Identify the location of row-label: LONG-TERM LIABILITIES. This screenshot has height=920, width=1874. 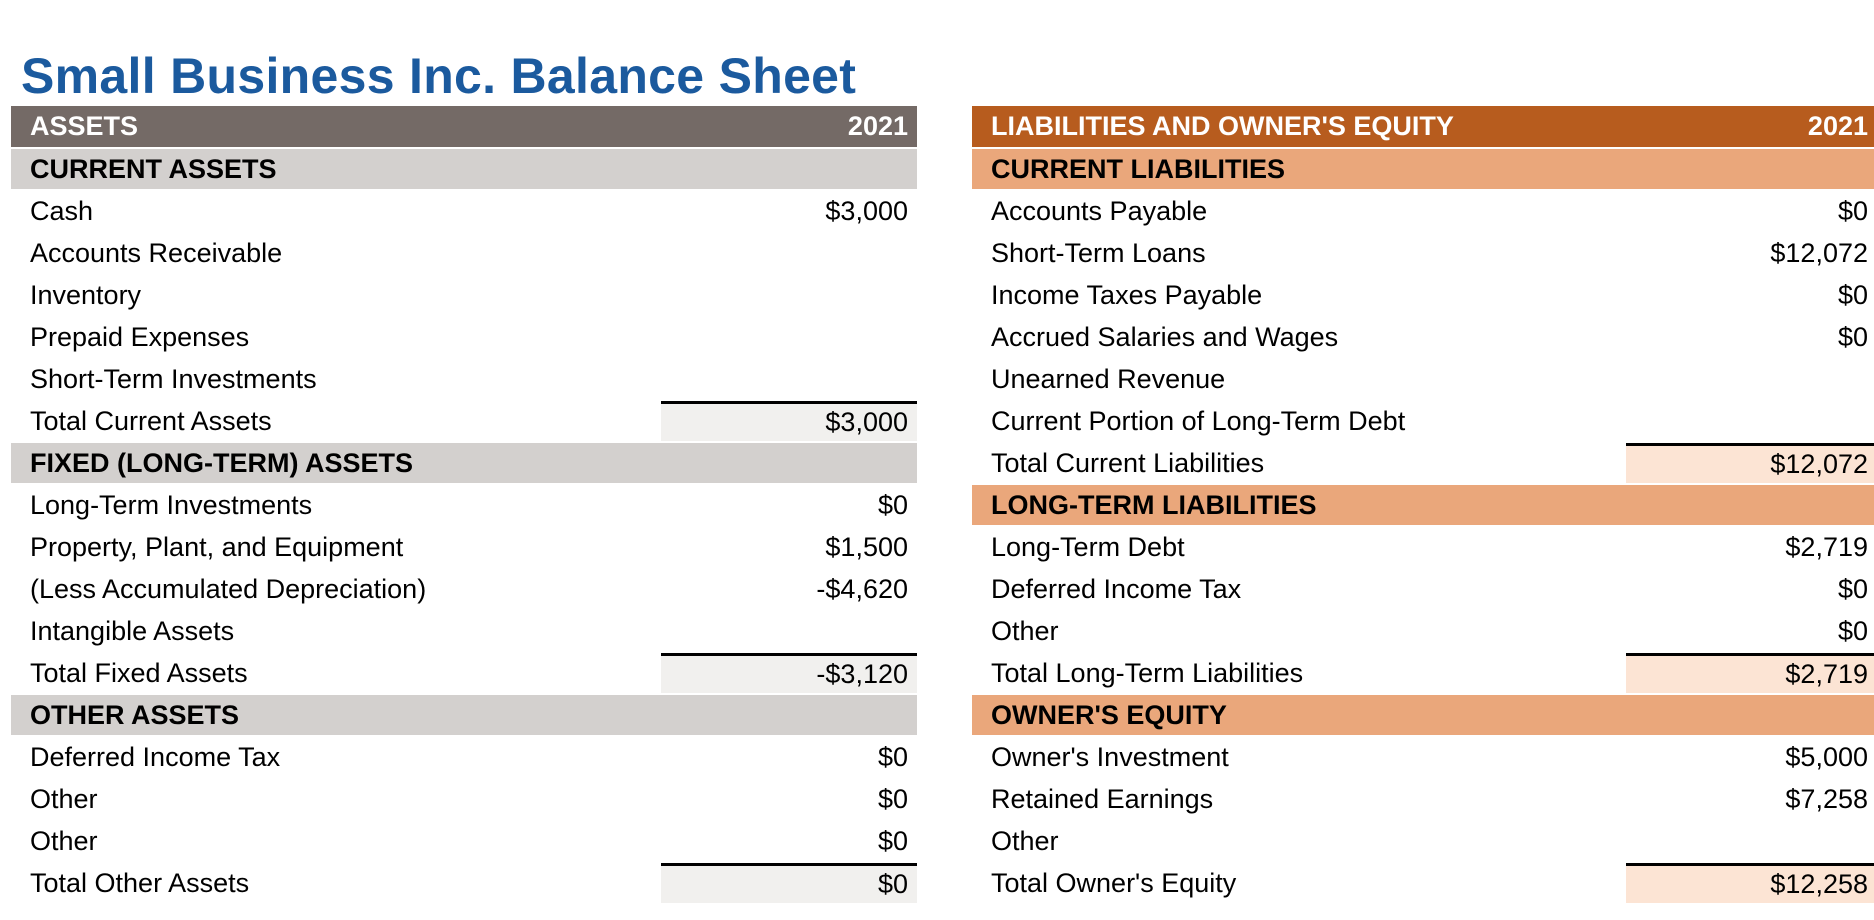
(1154, 504).